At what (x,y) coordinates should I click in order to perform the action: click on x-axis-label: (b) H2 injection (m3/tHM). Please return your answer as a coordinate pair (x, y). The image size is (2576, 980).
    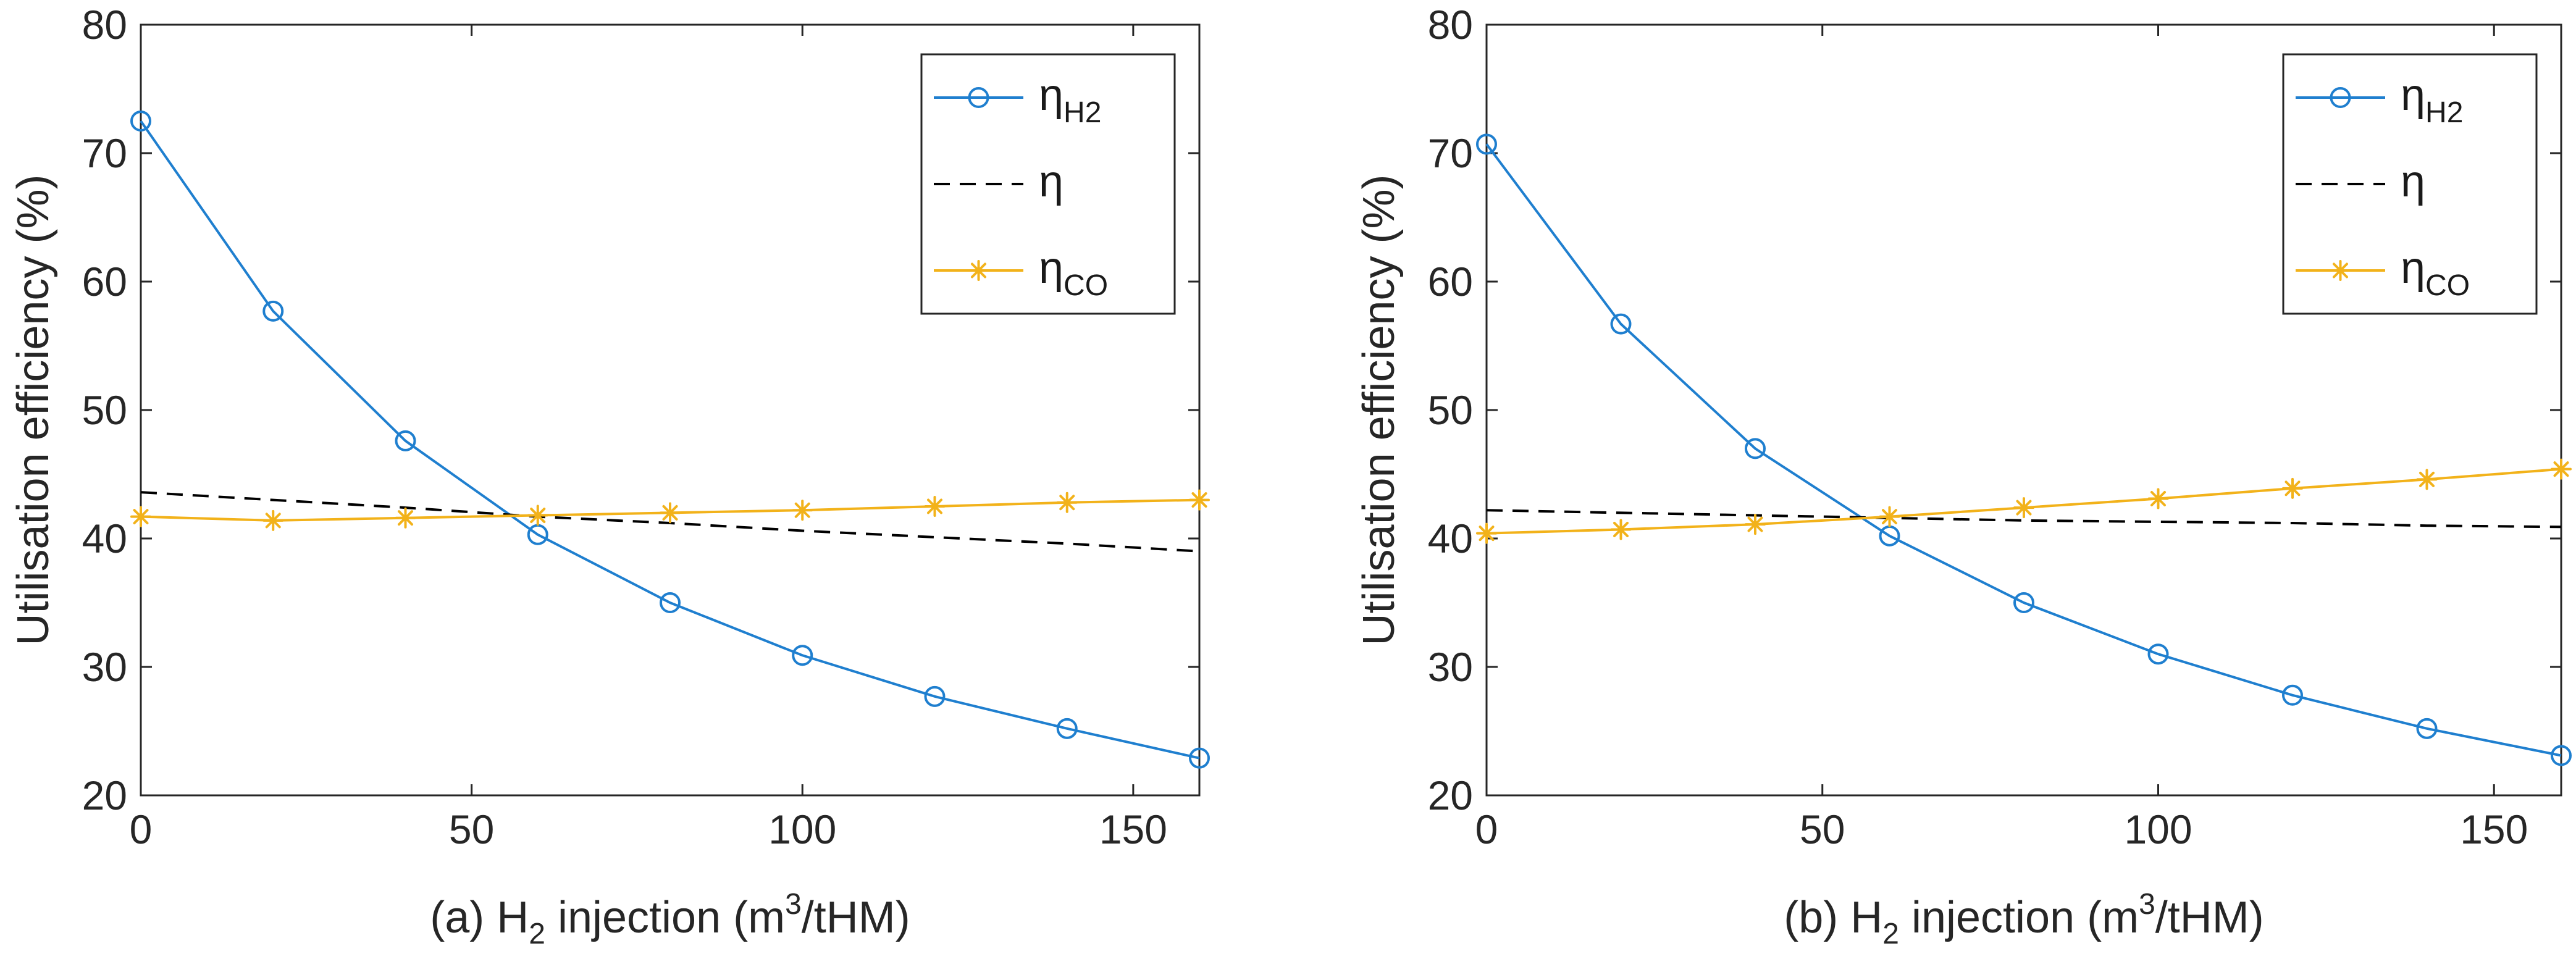
    Looking at the image, I should click on (2024, 919).